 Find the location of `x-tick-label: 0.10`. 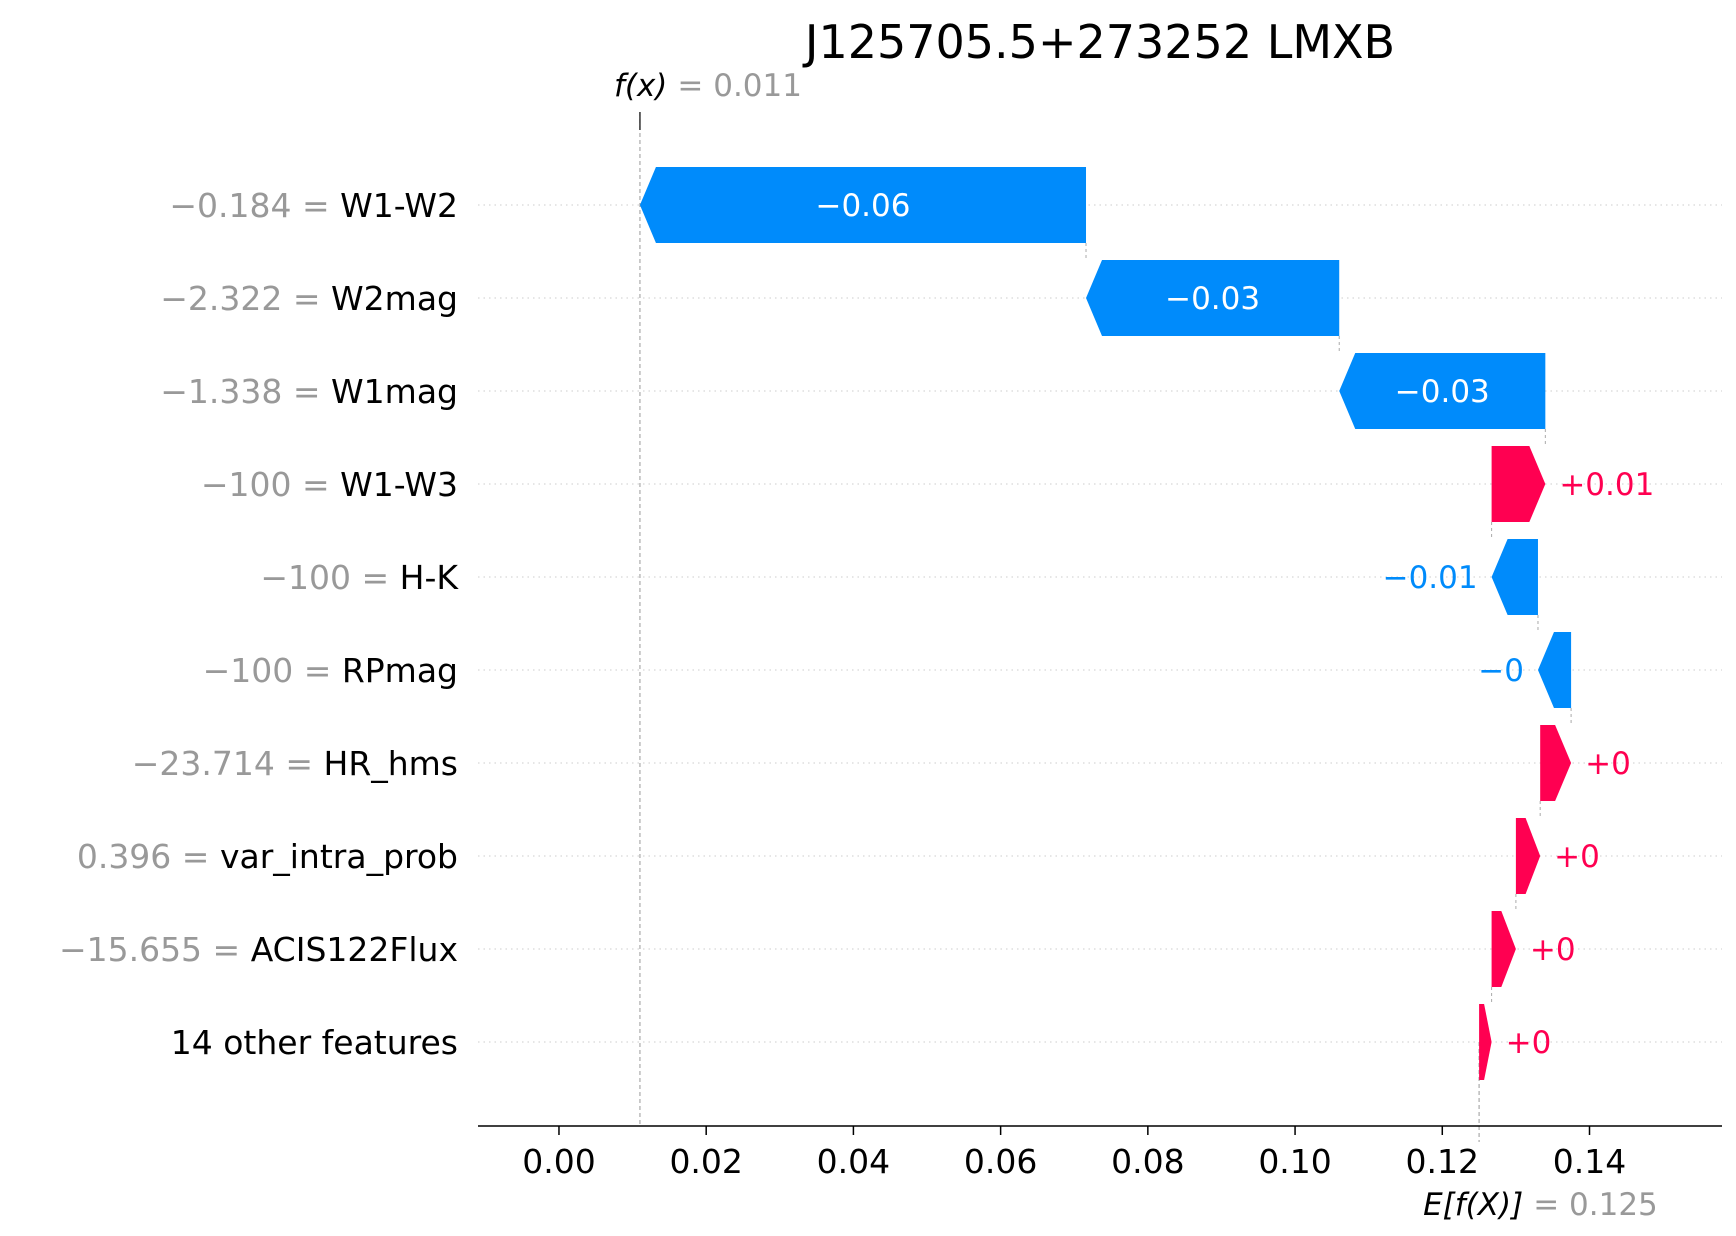

x-tick-label: 0.10 is located at coordinates (1294, 1161).